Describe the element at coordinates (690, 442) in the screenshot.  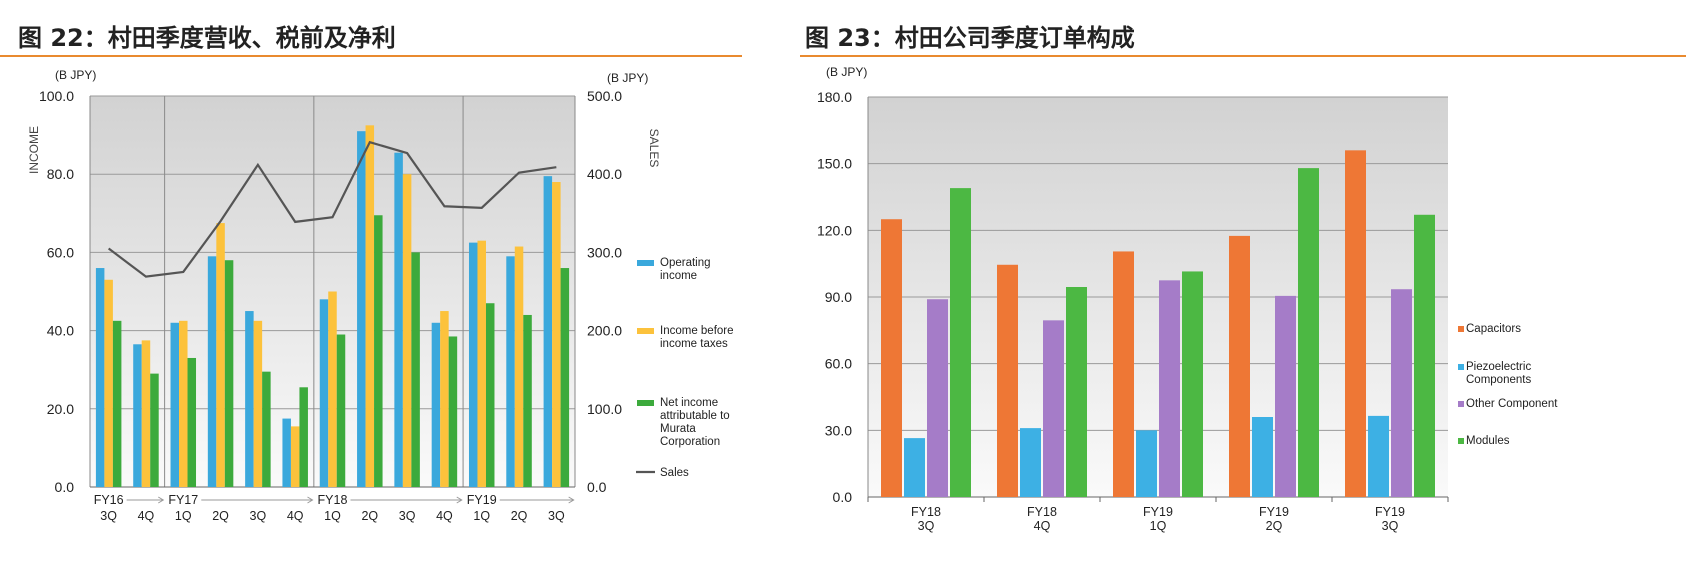
I see `left-legend-label: Corporation` at that location.